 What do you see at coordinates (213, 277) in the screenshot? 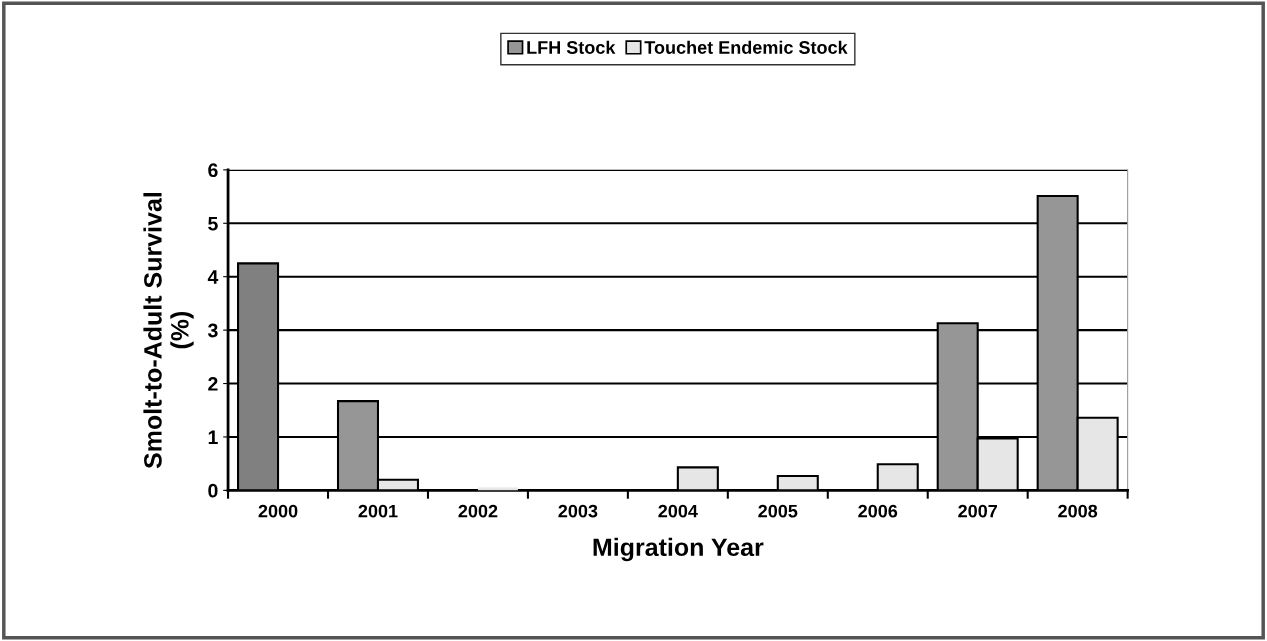
I see `y-tick-label: 4` at bounding box center [213, 277].